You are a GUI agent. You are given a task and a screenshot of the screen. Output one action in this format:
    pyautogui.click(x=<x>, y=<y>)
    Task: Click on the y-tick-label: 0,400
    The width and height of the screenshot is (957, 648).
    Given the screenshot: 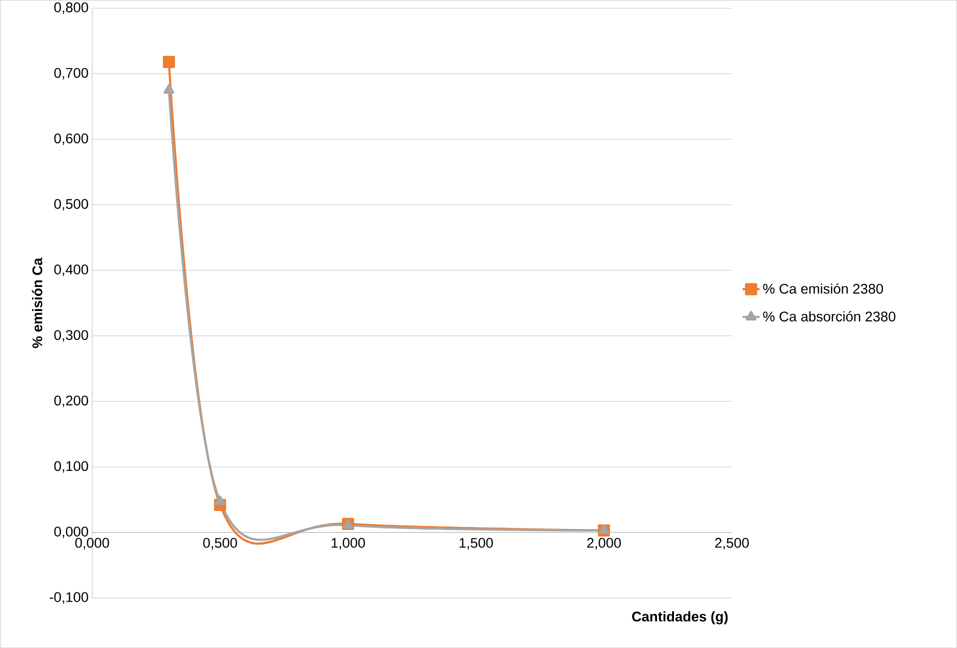 What is the action you would take?
    pyautogui.click(x=71, y=270)
    